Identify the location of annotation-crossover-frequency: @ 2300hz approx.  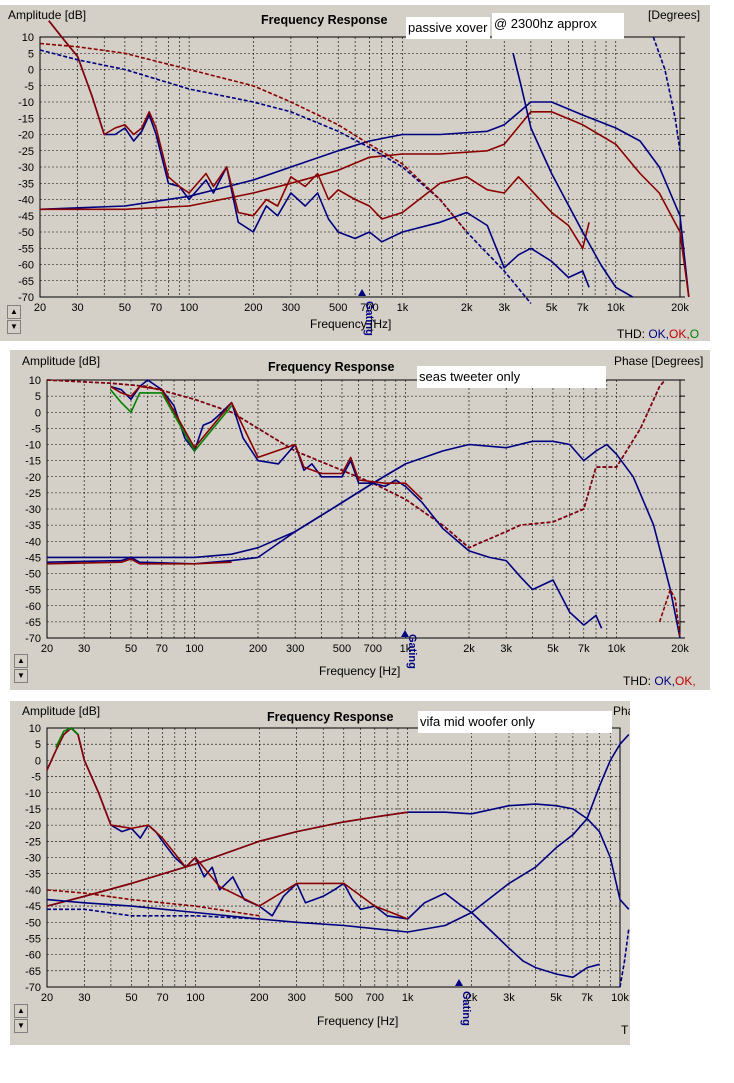
(558, 26).